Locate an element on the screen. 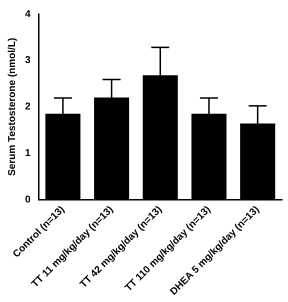 This screenshot has width=288, height=302. y-axis-title: Serum Testosterone (nmol/L) is located at coordinates (12, 107).